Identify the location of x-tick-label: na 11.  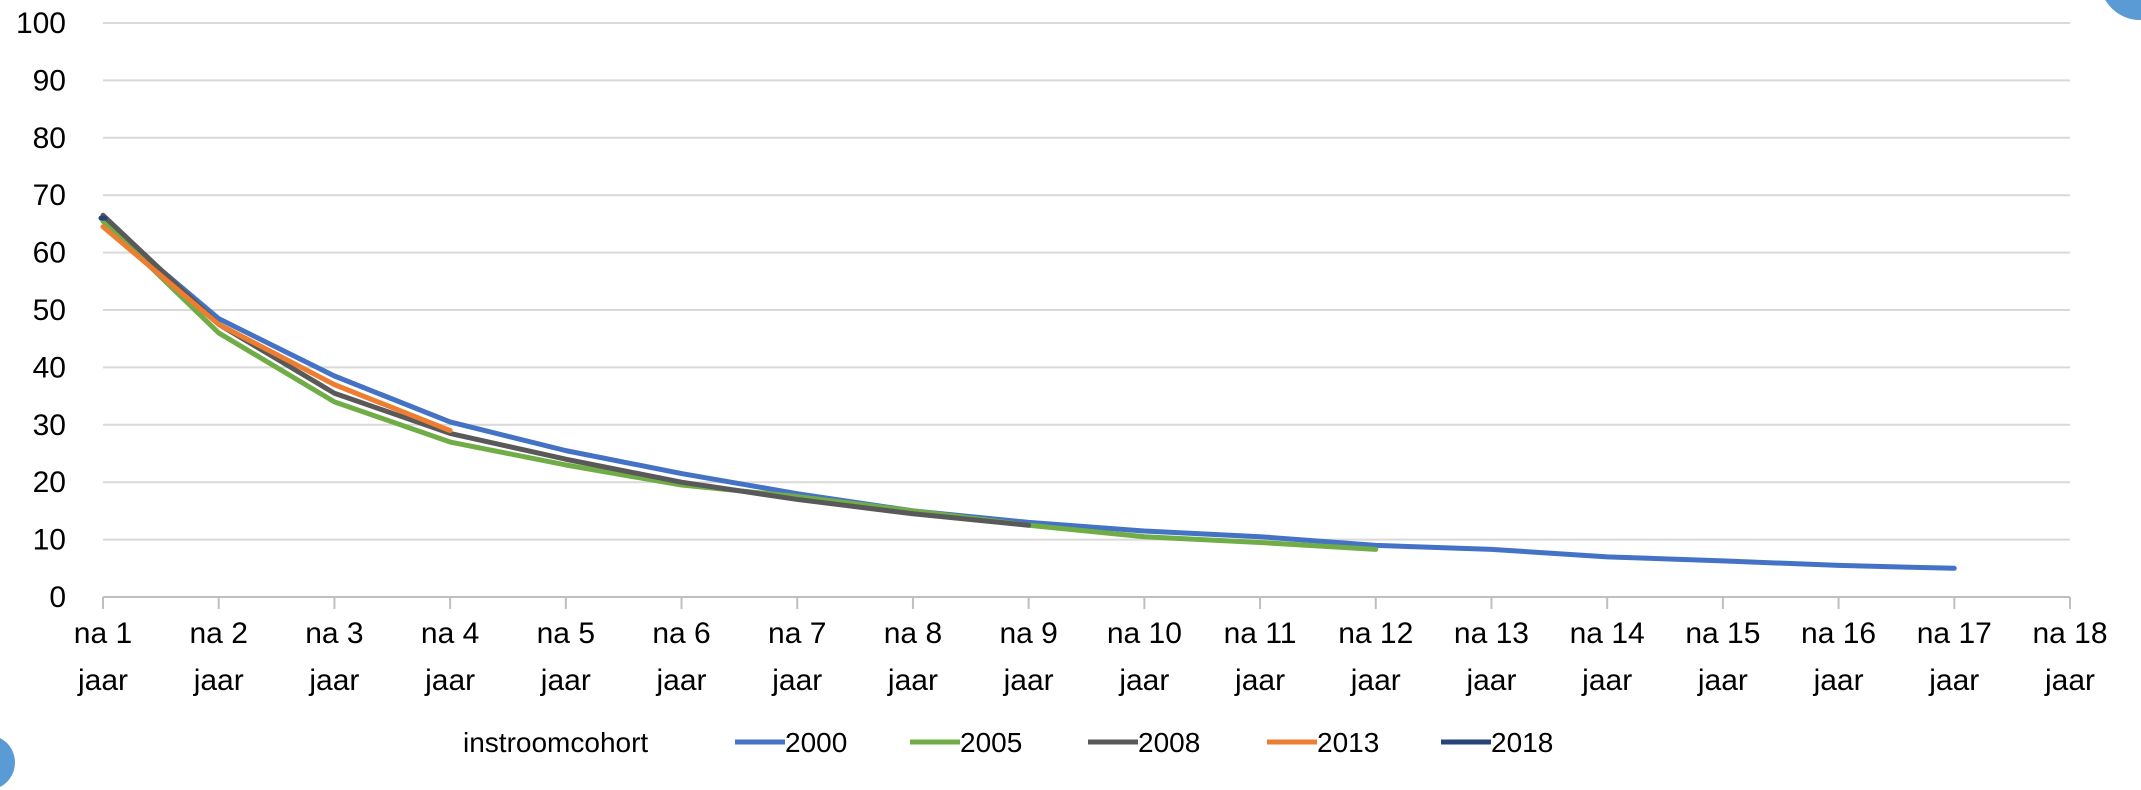
(1260, 633).